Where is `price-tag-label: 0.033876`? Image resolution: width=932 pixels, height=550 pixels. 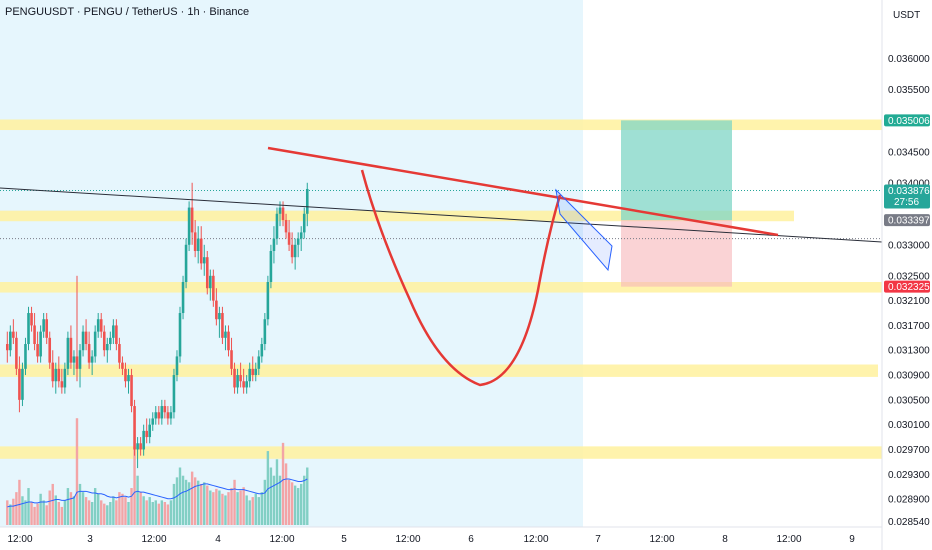 price-tag-label: 0.033876 is located at coordinates (909, 191).